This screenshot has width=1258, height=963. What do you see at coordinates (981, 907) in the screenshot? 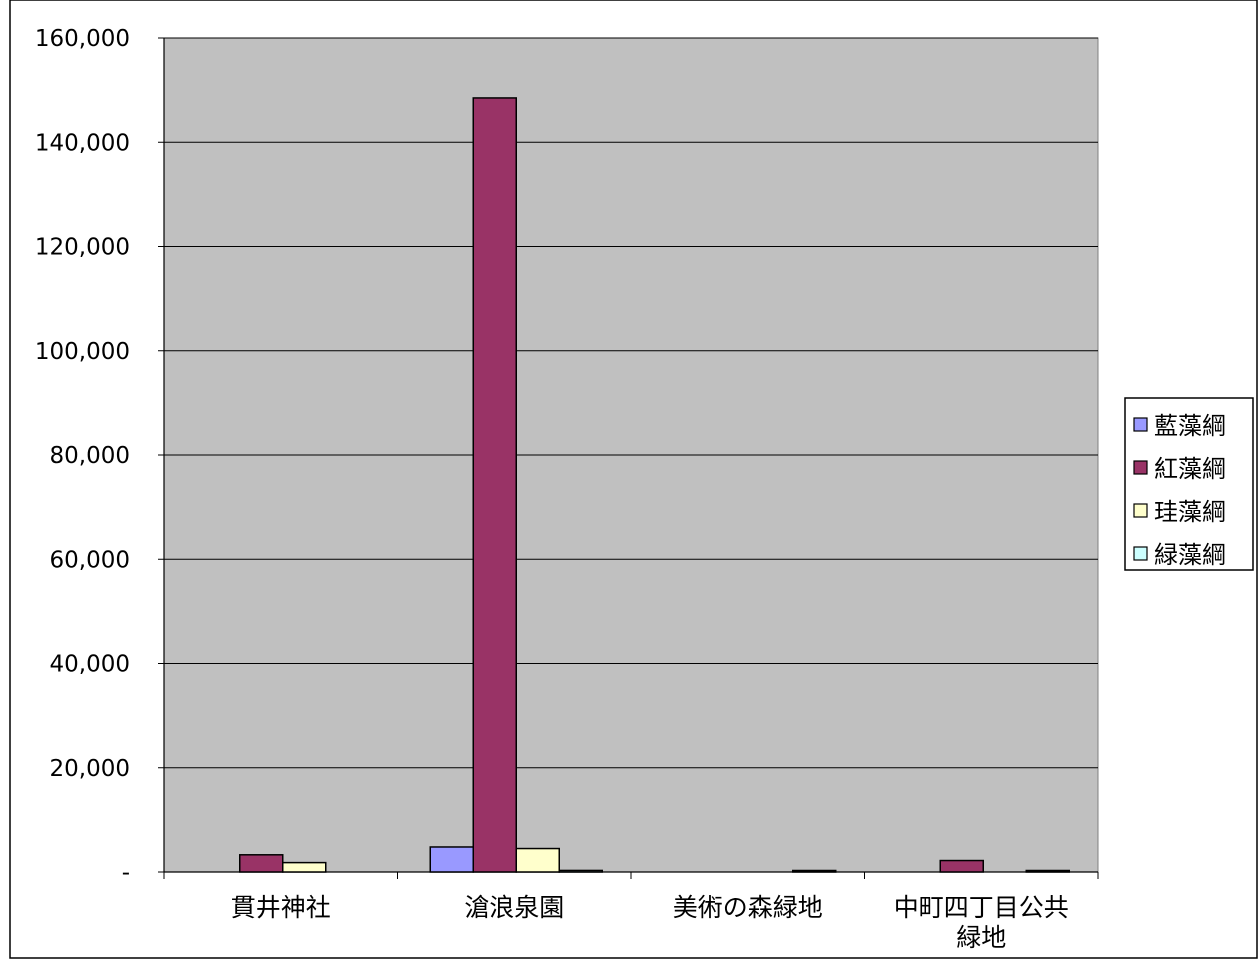
I see `x-tick-label: 中町四丁目公共` at bounding box center [981, 907].